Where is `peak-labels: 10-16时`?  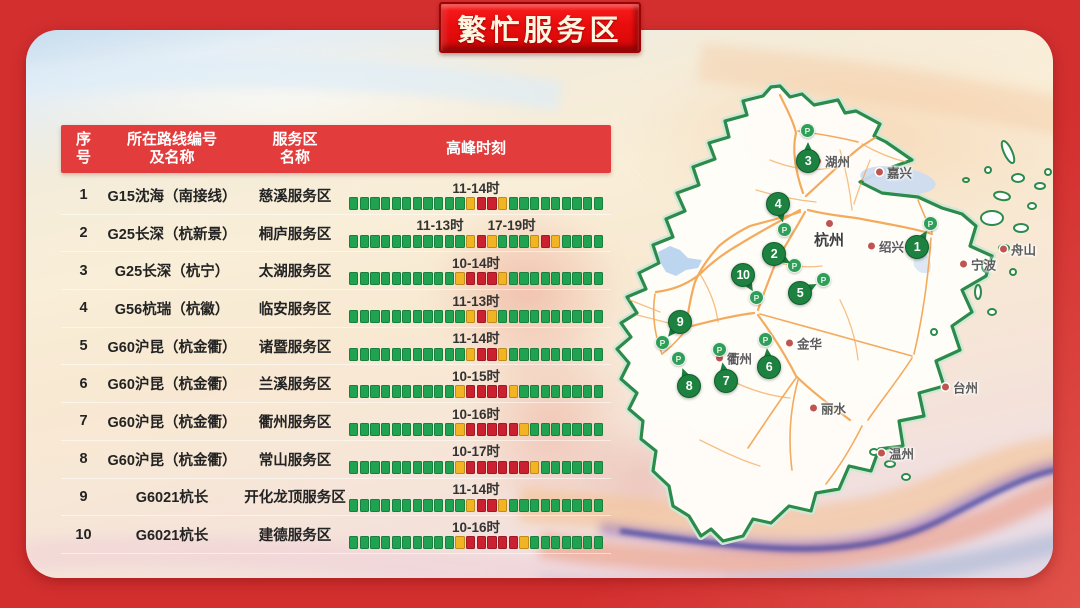 peak-labels: 10-16时 is located at coordinates (476, 413).